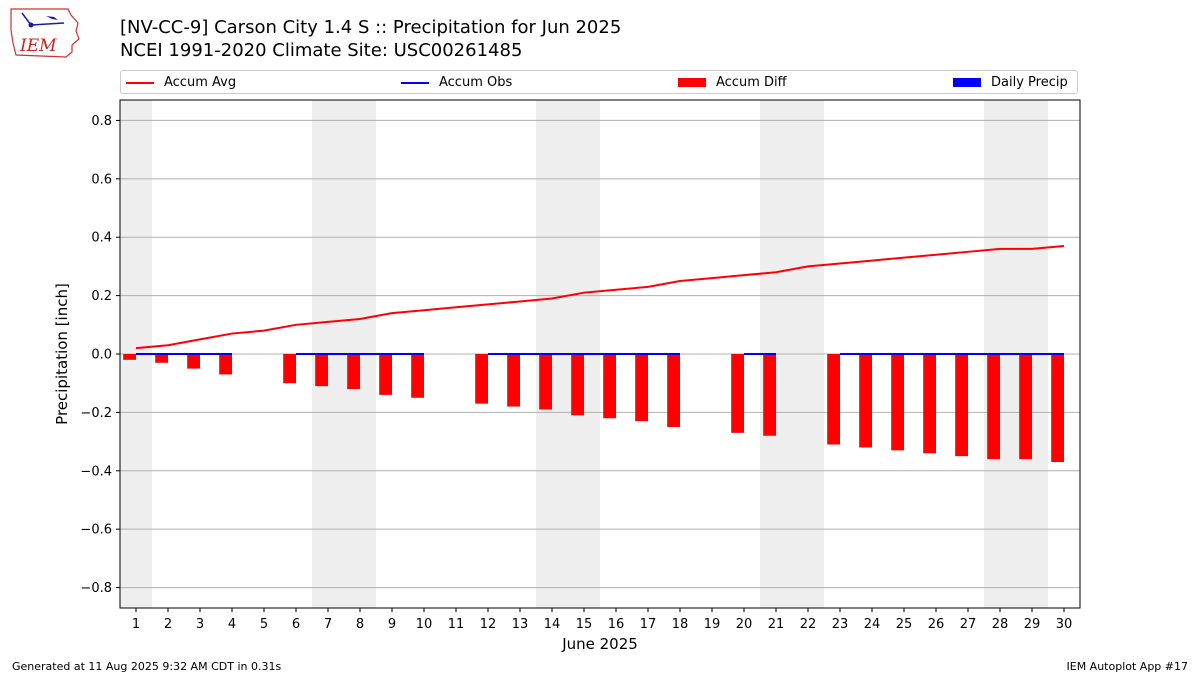 Image resolution: width=1200 pixels, height=675 pixels. Describe the element at coordinates (744, 624) in the screenshot. I see `x-tick-label: 20` at that location.